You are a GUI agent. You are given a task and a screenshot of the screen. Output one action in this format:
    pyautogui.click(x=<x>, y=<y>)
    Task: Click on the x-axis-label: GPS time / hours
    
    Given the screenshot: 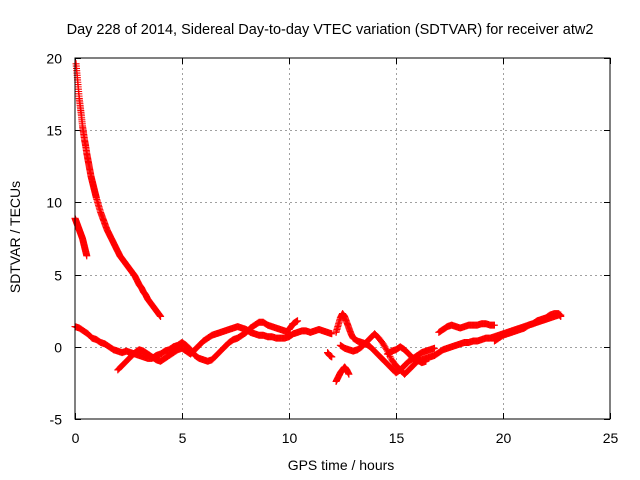 What is the action you would take?
    pyautogui.click(x=341, y=465)
    